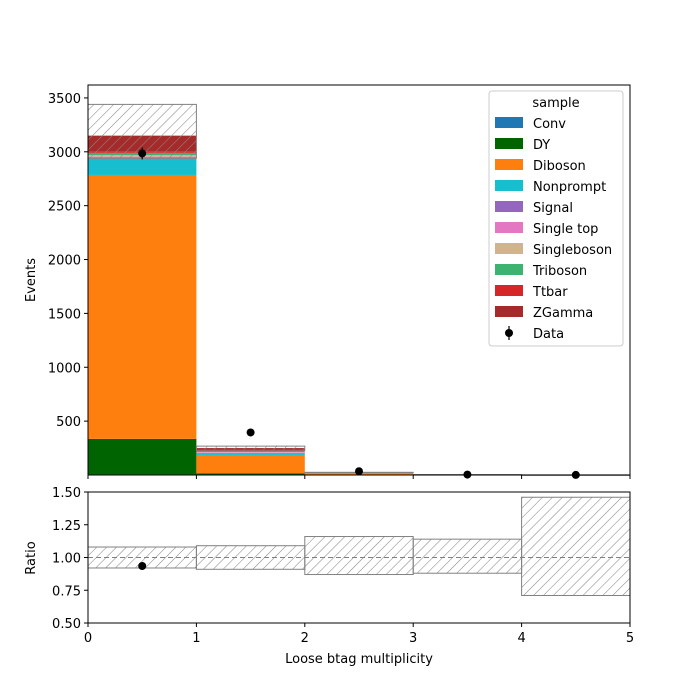 This screenshot has width=700, height=700. Describe the element at coordinates (555, 103) in the screenshot. I see `legend-title: sample` at that location.